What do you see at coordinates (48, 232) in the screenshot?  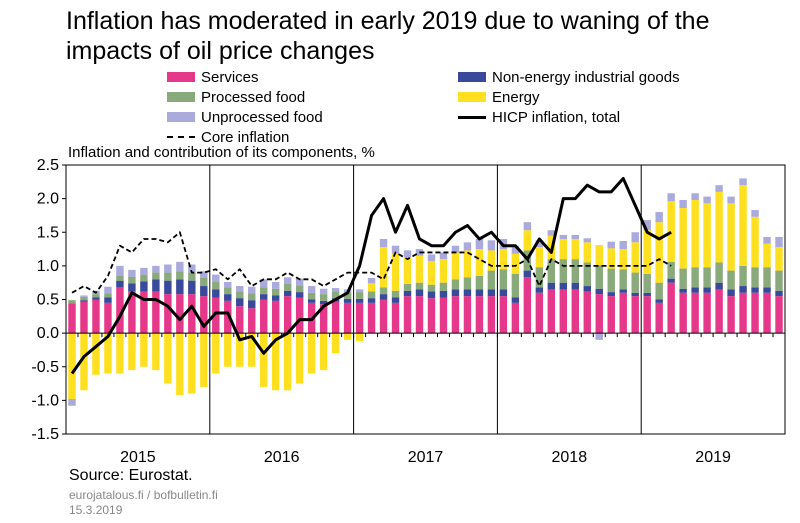 I see `y-tick-label: 1.5` at bounding box center [48, 232].